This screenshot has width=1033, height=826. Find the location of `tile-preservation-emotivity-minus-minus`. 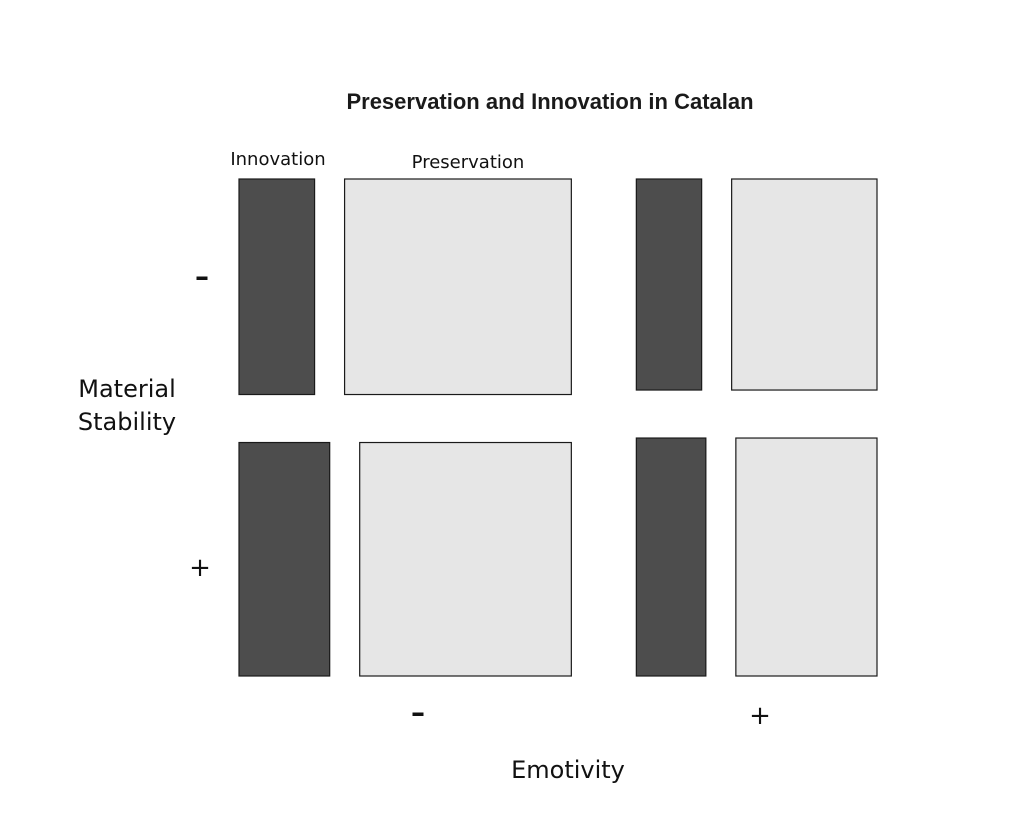

tile-preservation-emotivity-minus-minus is located at coordinates (457, 287).